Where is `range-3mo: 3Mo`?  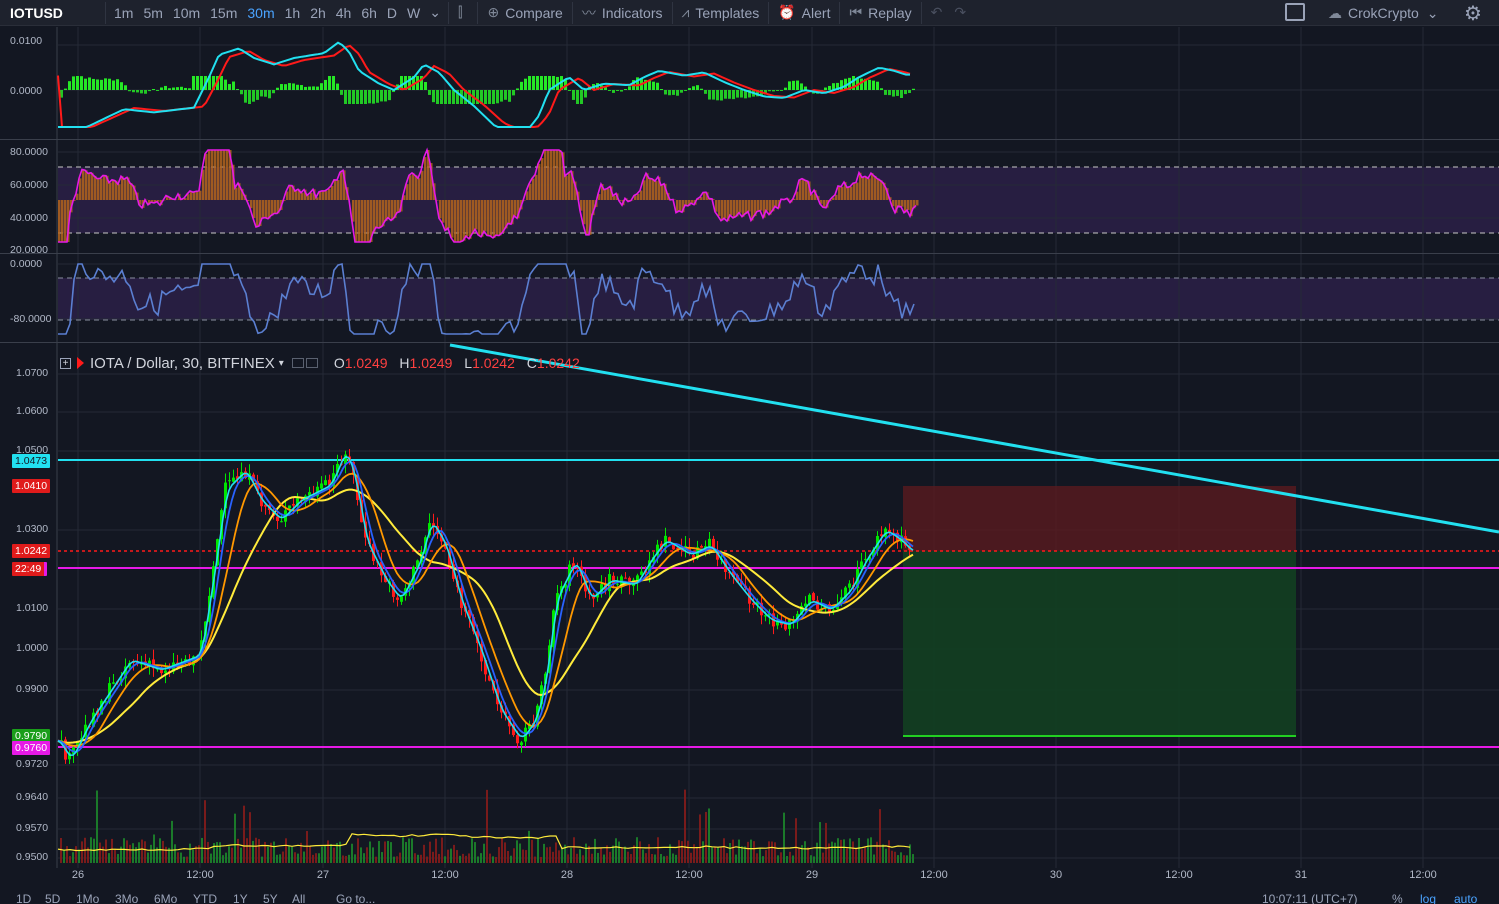 range-3mo: 3Mo is located at coordinates (127, 898).